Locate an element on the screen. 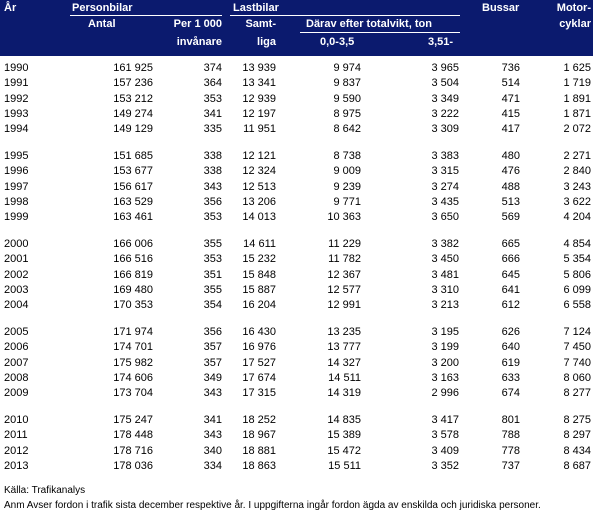  table-cell: 12 197 is located at coordinates (259, 113).